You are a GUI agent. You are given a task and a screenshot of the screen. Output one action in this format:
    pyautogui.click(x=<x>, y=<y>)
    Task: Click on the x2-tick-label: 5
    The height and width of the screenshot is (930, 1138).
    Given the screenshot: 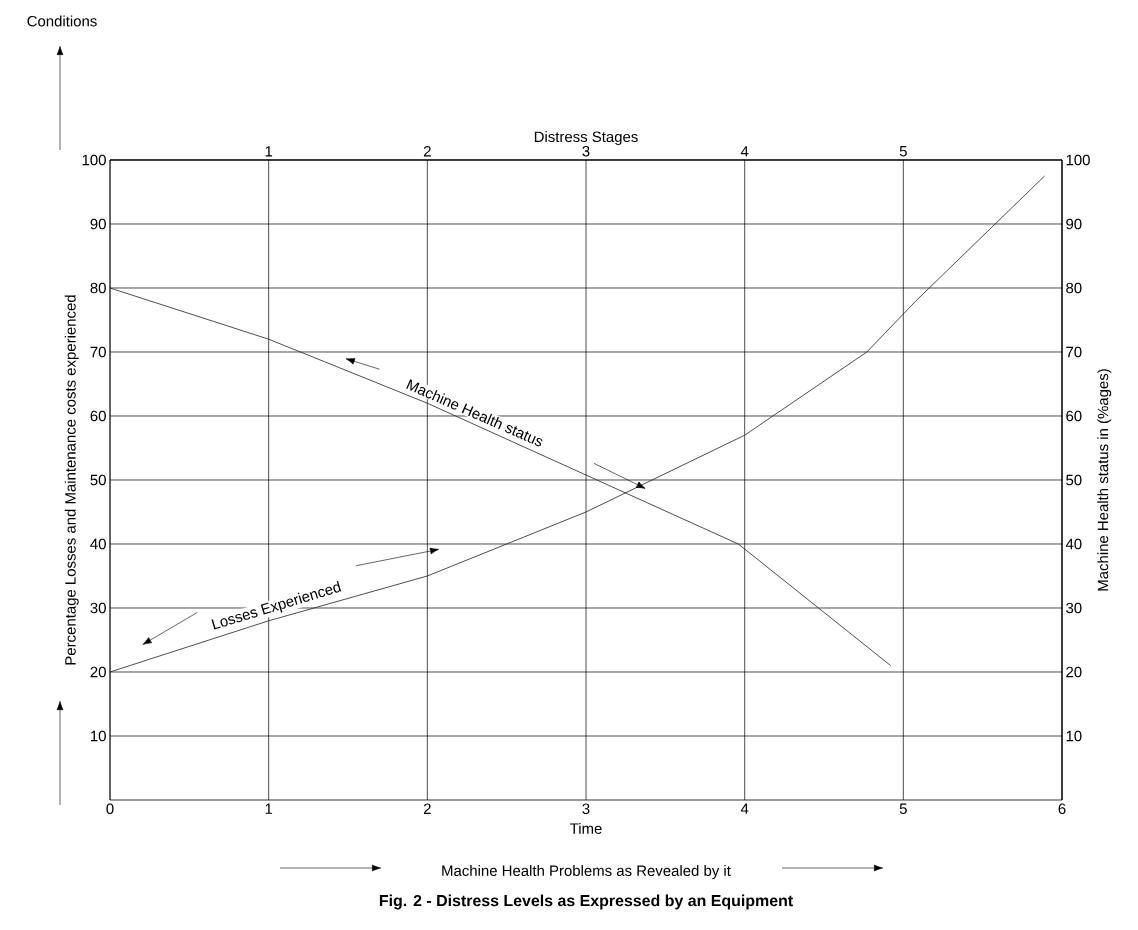 What is the action you would take?
    pyautogui.click(x=903, y=151)
    